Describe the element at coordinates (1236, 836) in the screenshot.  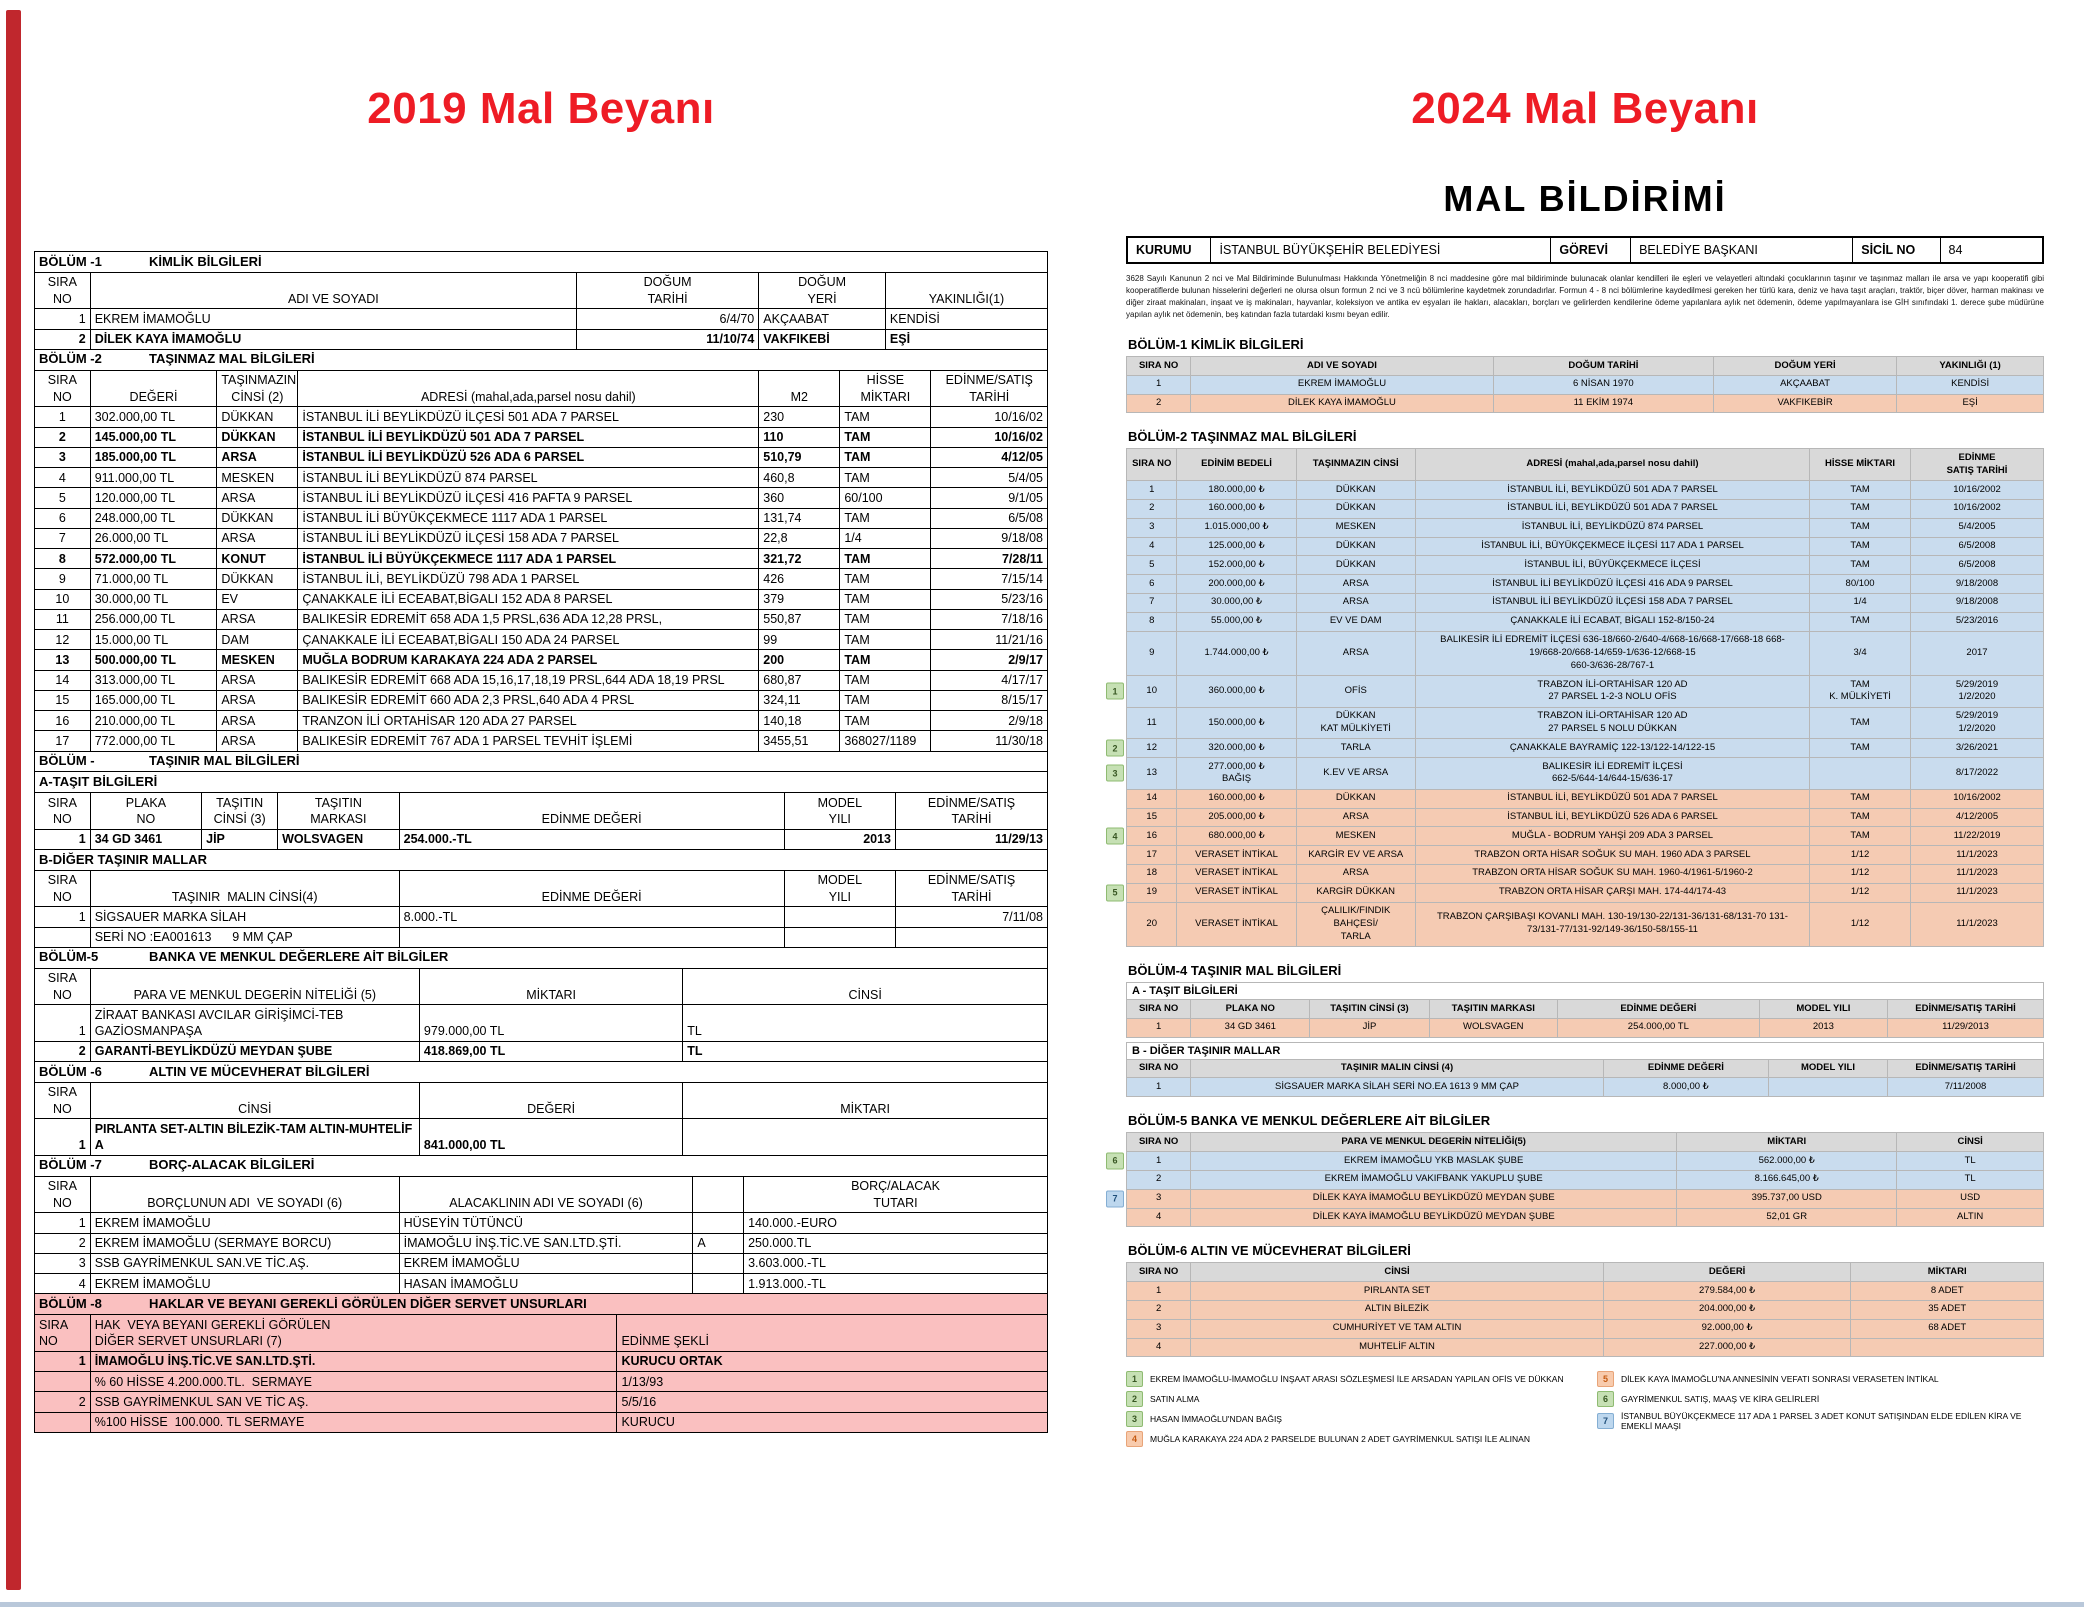
I see `cell: 680.000,00 ₺` at that location.